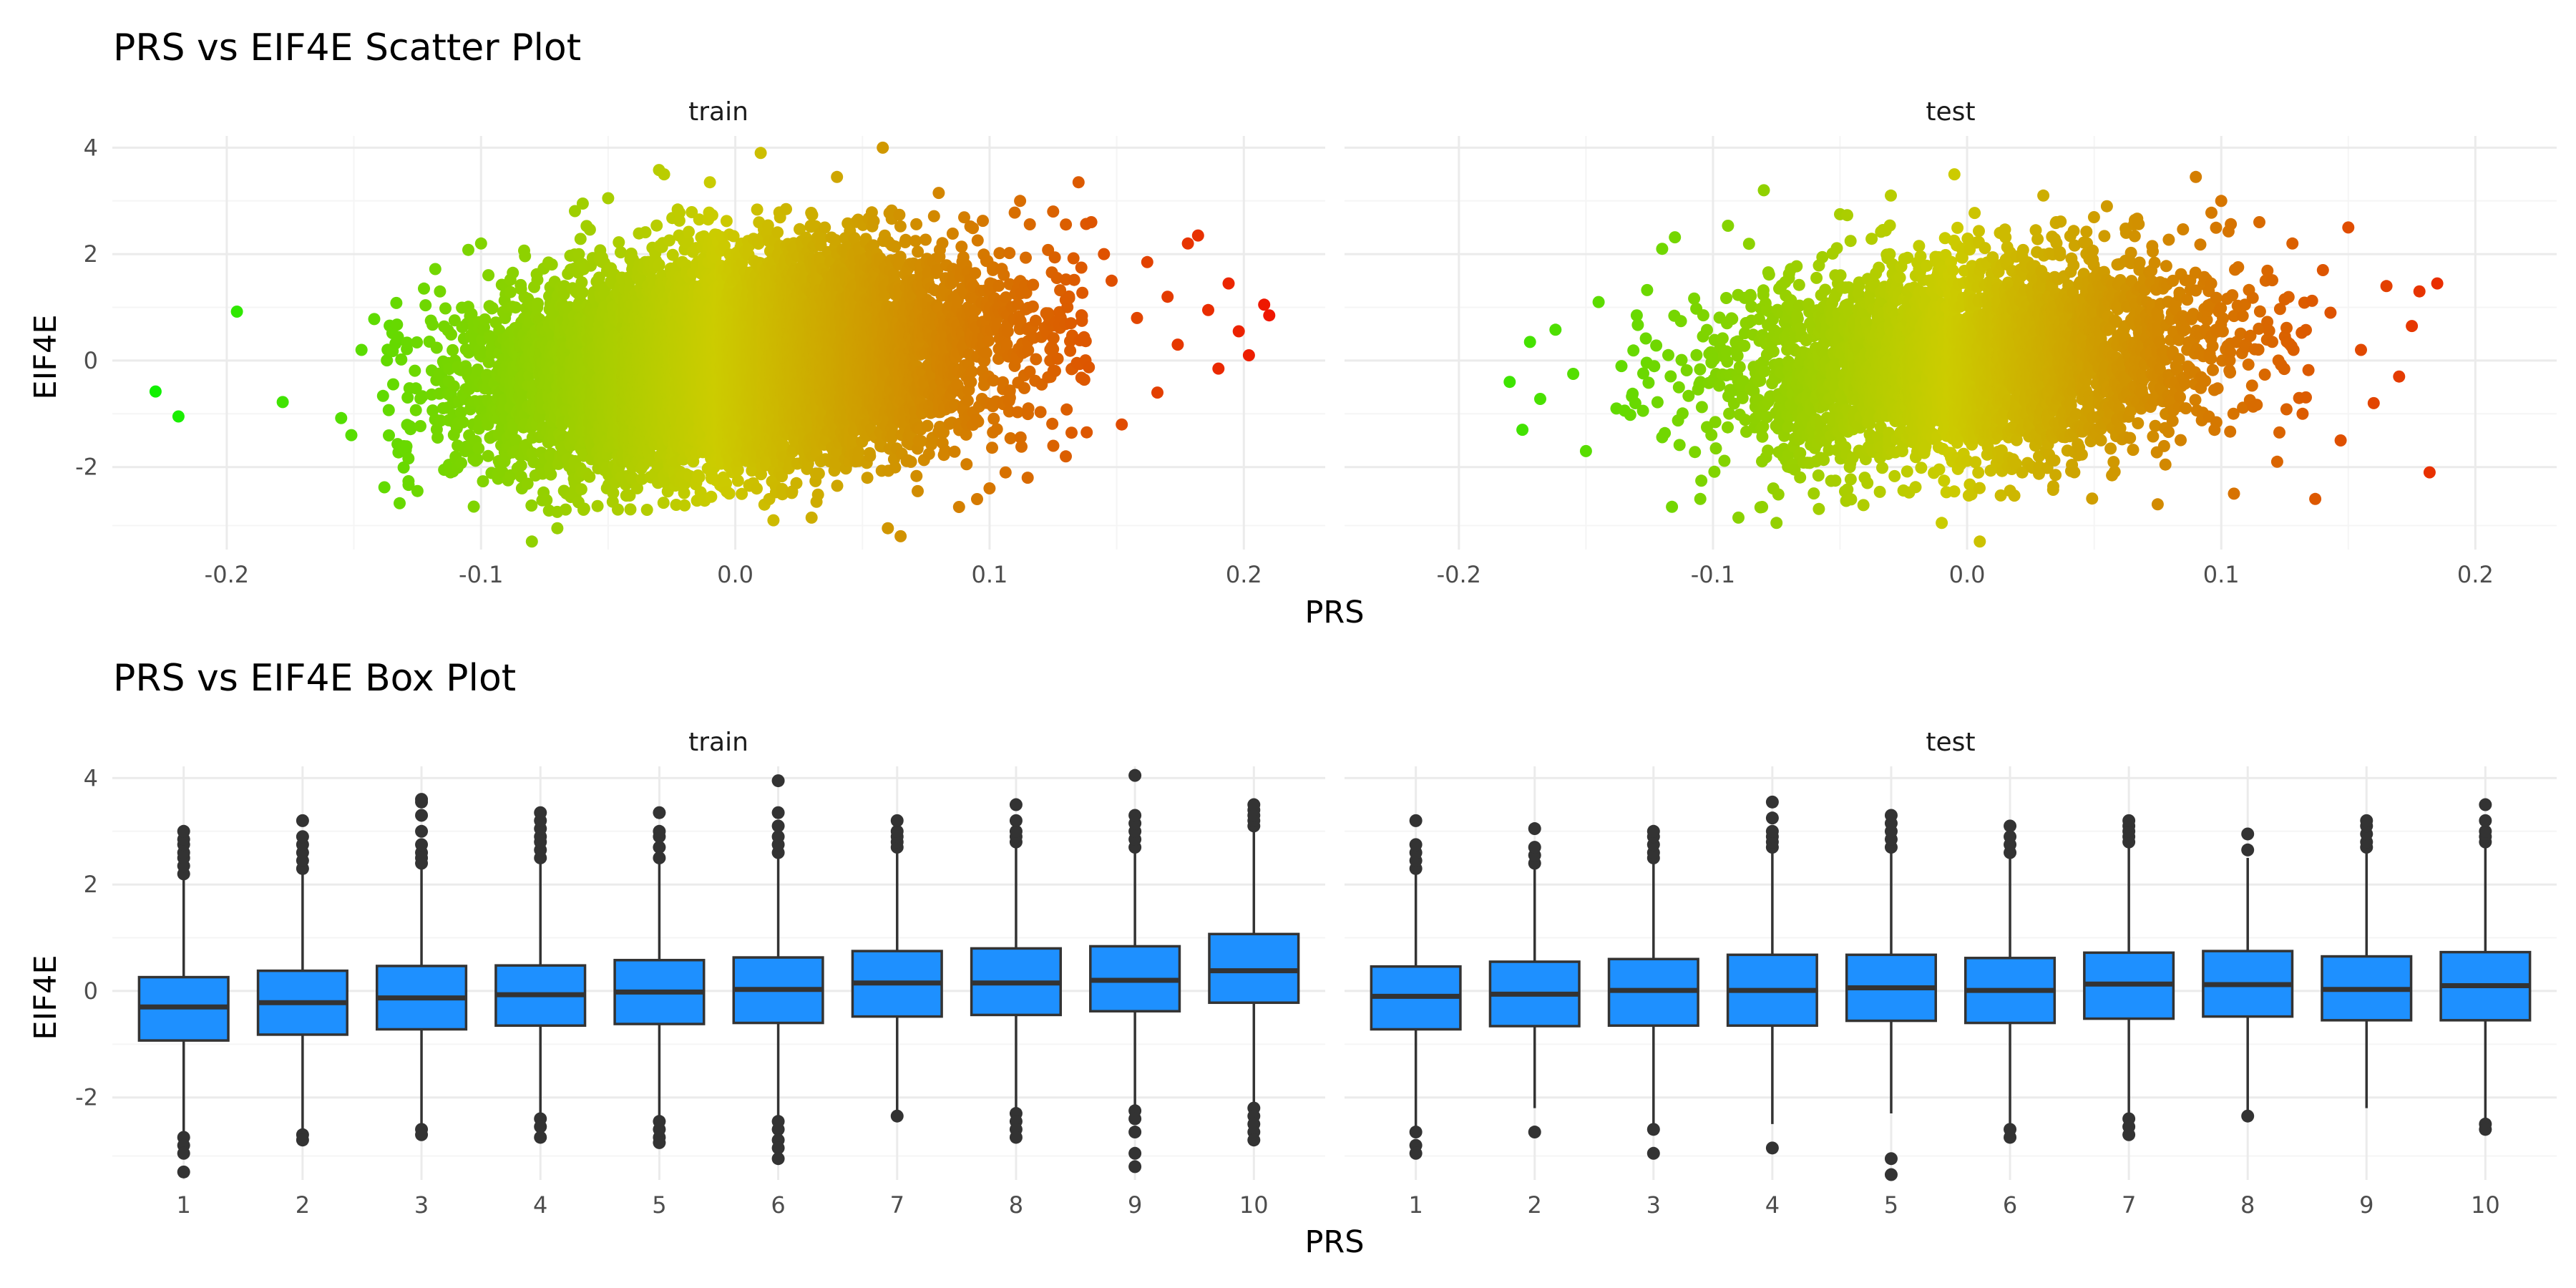 Image resolution: width=2576 pixels, height=1288 pixels. Describe the element at coordinates (718, 112) in the screenshot. I see `scatter-panel-train-strip-label: train` at that location.